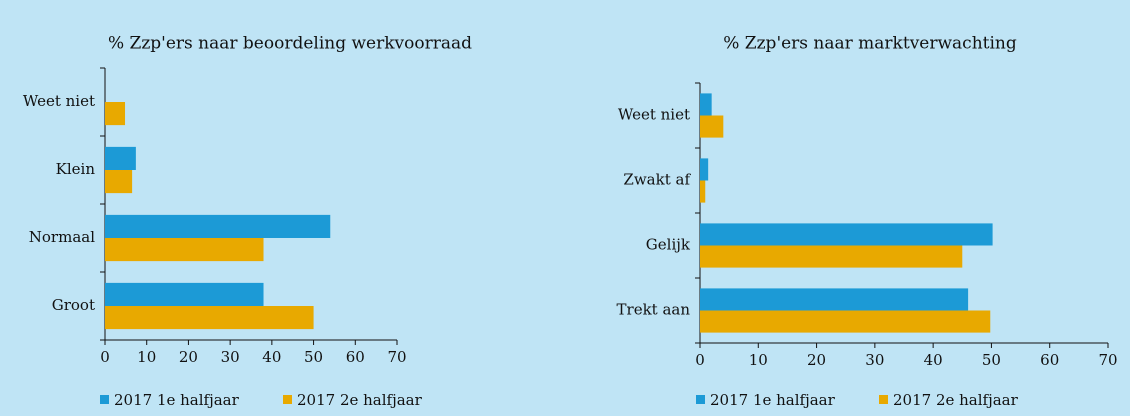 Image resolution: width=1130 pixels, height=416 pixels. I want to click on category-label: Normaal, so click(62, 237).